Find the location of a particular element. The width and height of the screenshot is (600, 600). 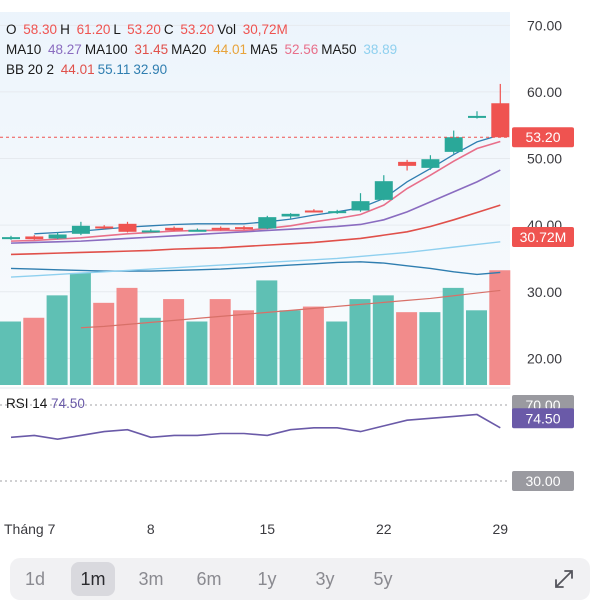

price-tick: 60.00 is located at coordinates (544, 92).